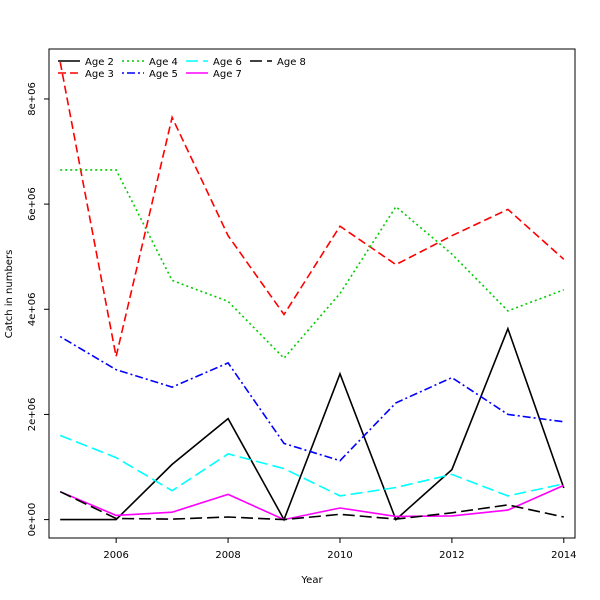 The image size is (600, 600). I want to click on y-axis-title: Catch in numbers, so click(9, 294).